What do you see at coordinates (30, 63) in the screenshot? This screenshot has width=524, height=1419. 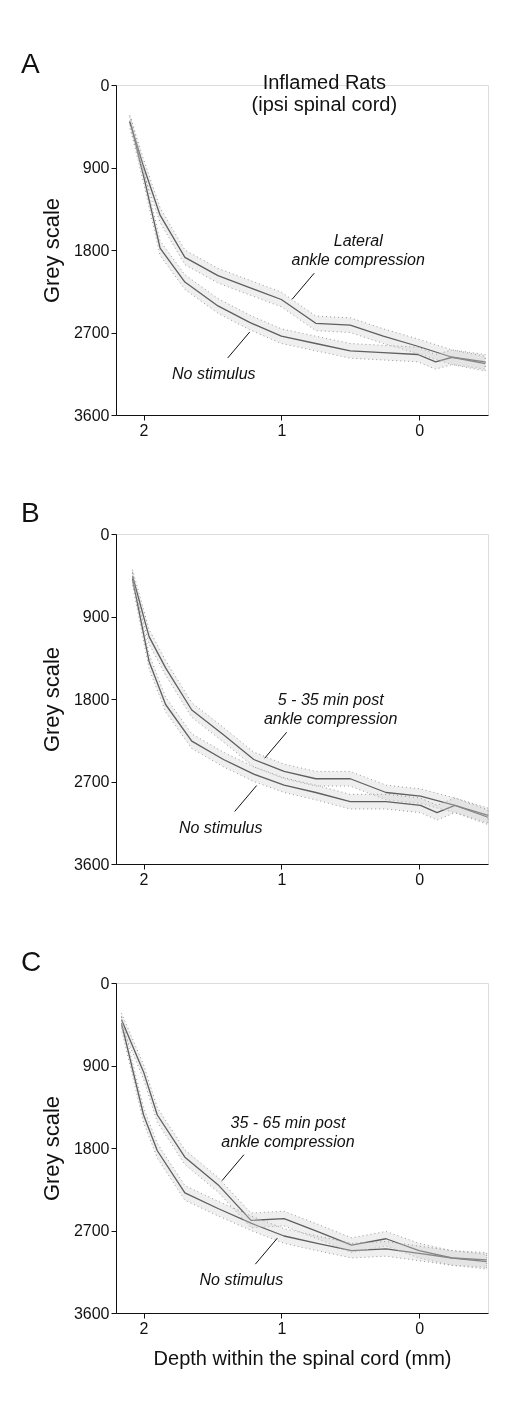 I see `chart-title: A` at bounding box center [30, 63].